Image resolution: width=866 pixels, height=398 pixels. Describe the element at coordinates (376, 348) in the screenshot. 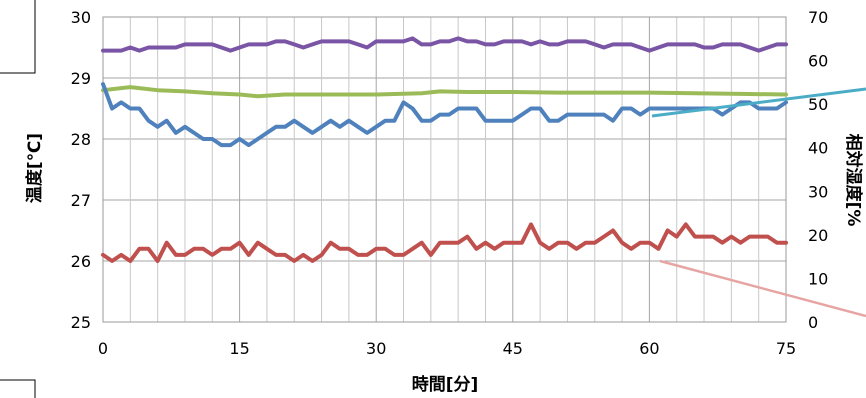

I see `x-tick-label-2: 30` at that location.